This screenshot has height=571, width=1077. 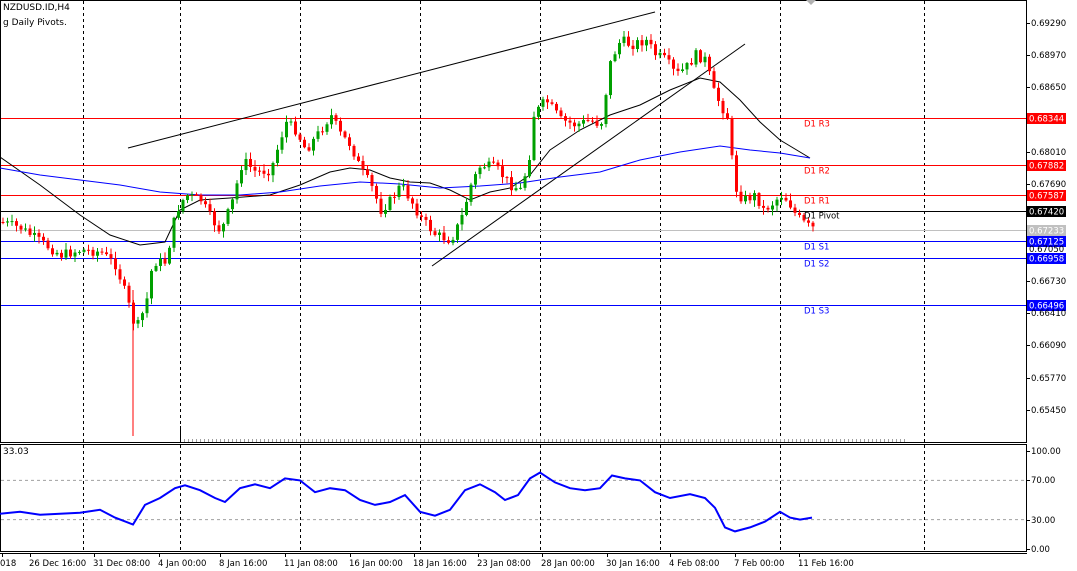 I want to click on rsi-tick-label: 30.00, so click(x=1043, y=521).